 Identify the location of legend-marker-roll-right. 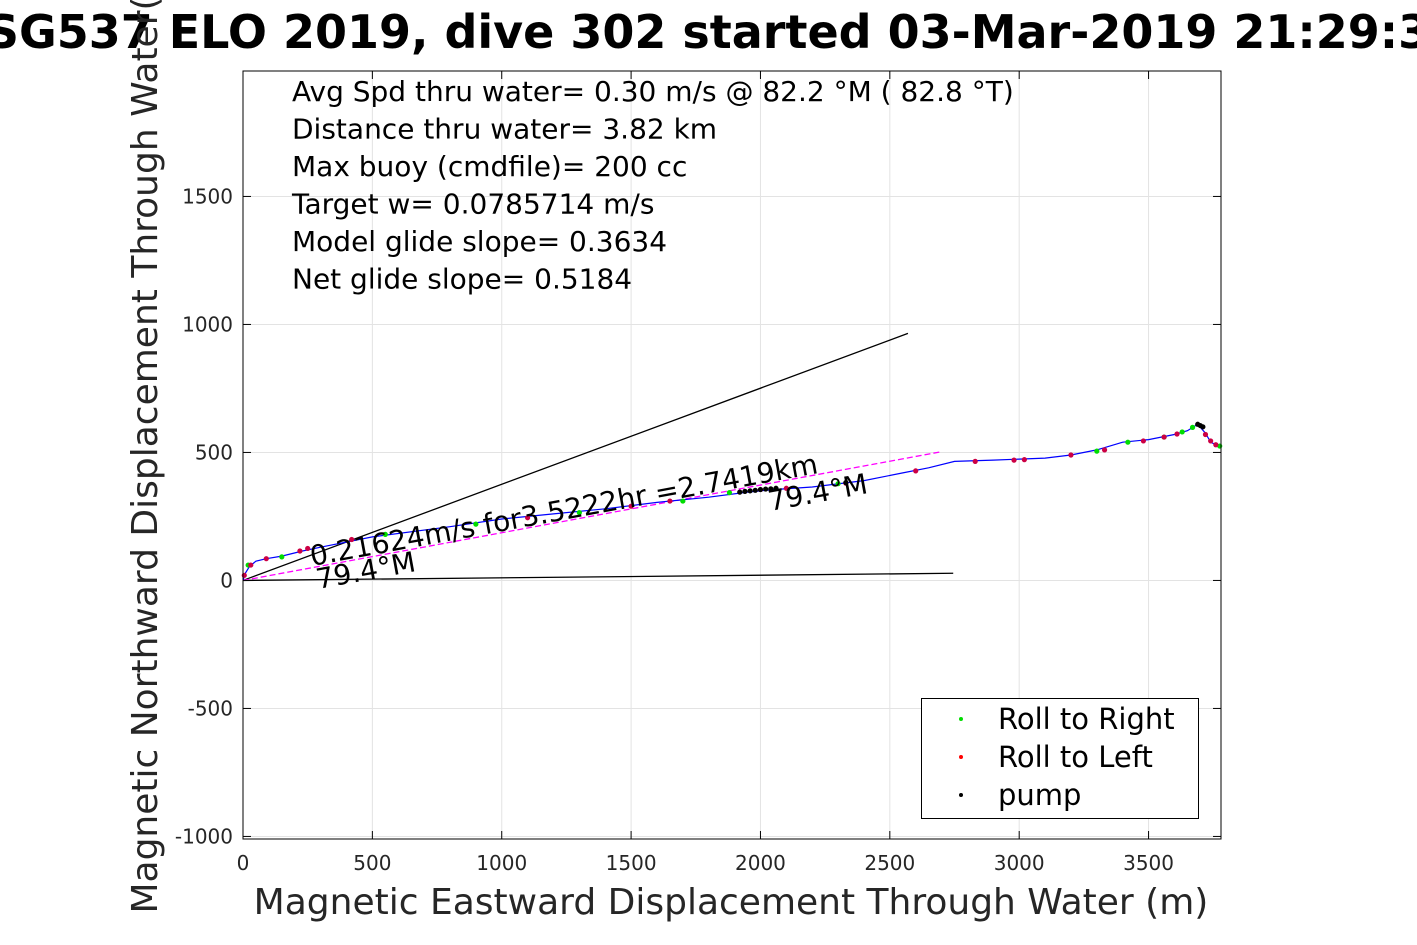
(961, 719).